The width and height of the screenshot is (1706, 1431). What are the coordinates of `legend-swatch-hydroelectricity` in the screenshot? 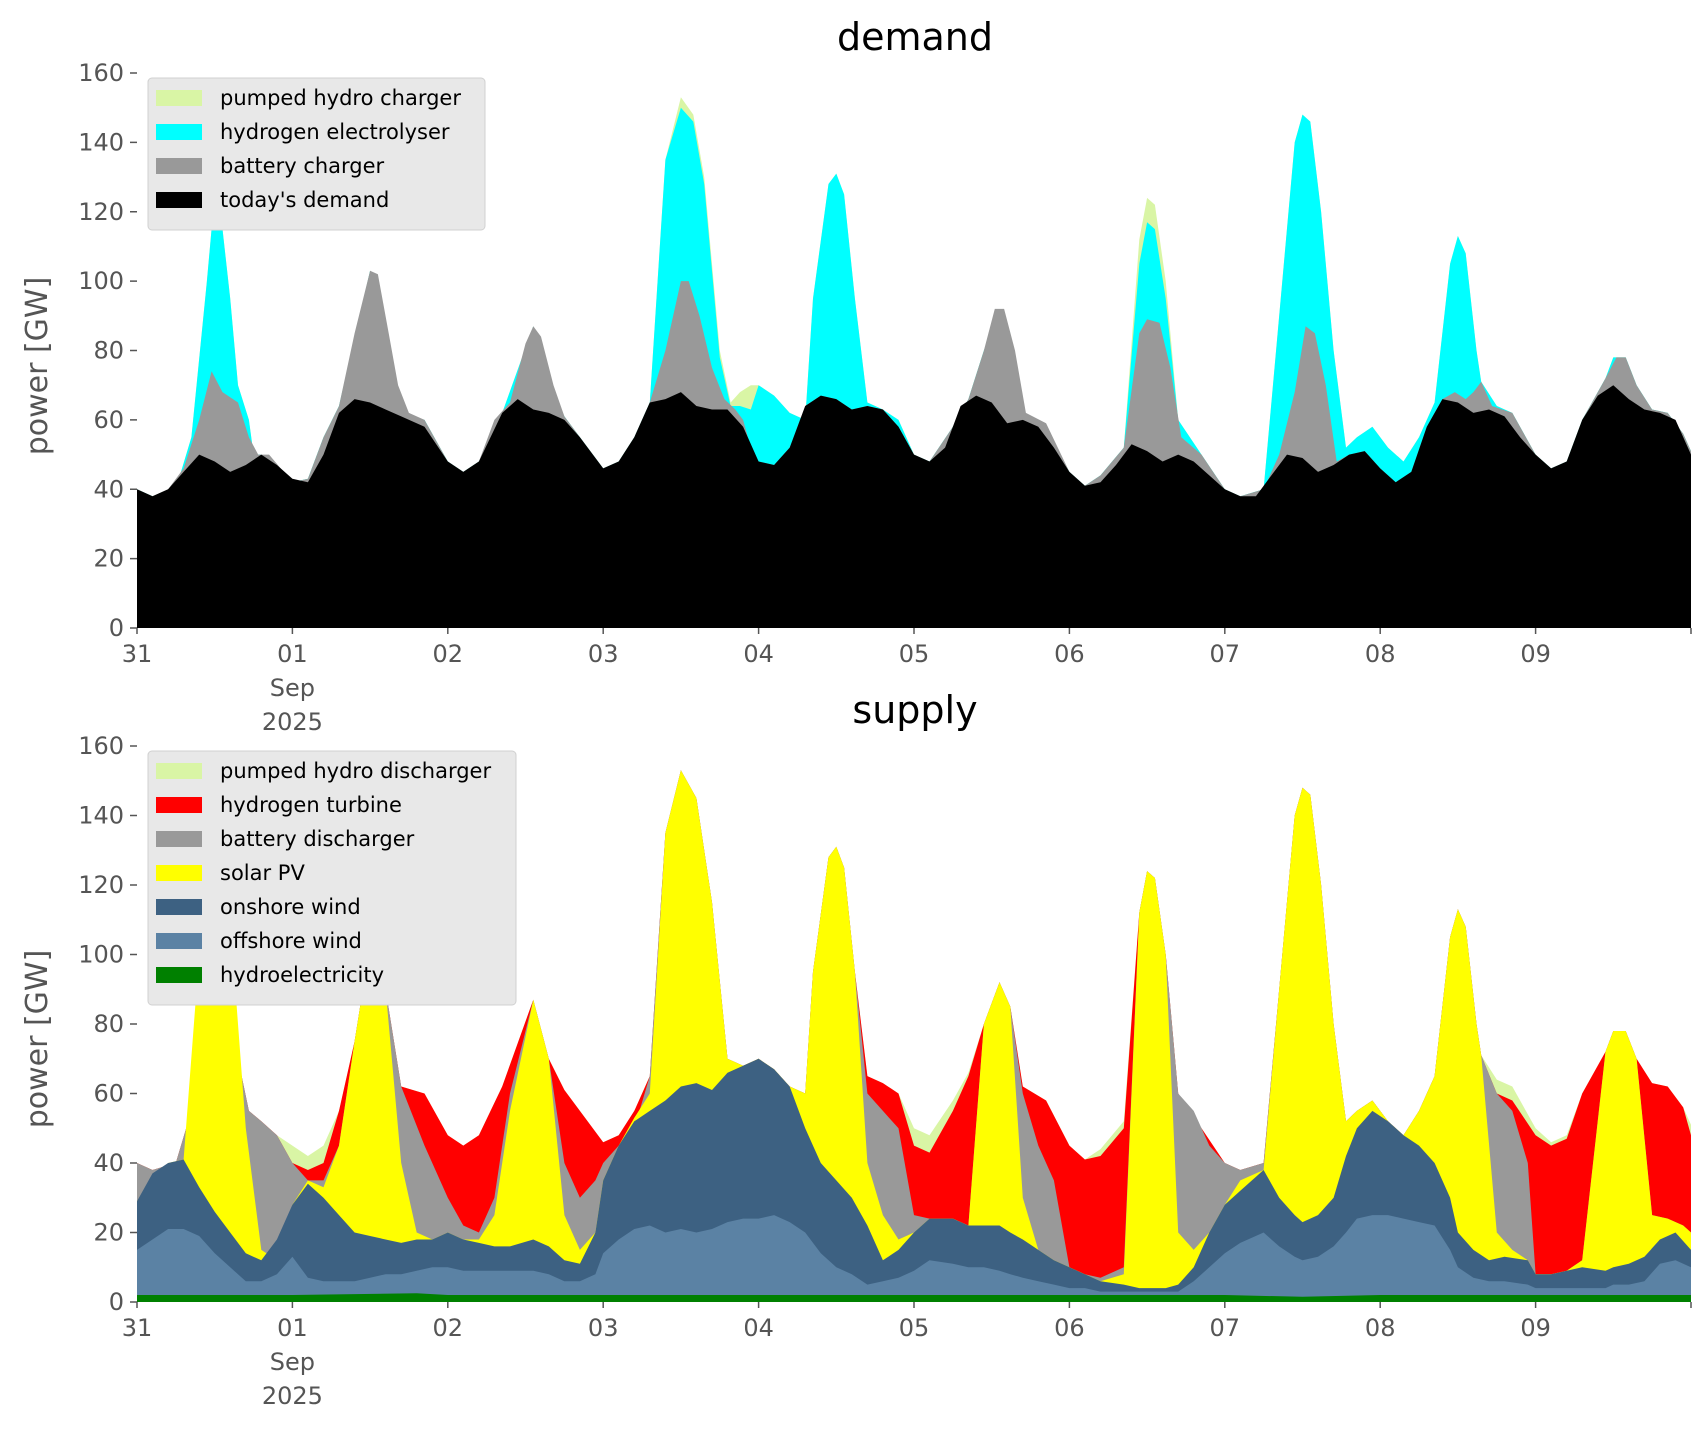 It's located at (179, 975).